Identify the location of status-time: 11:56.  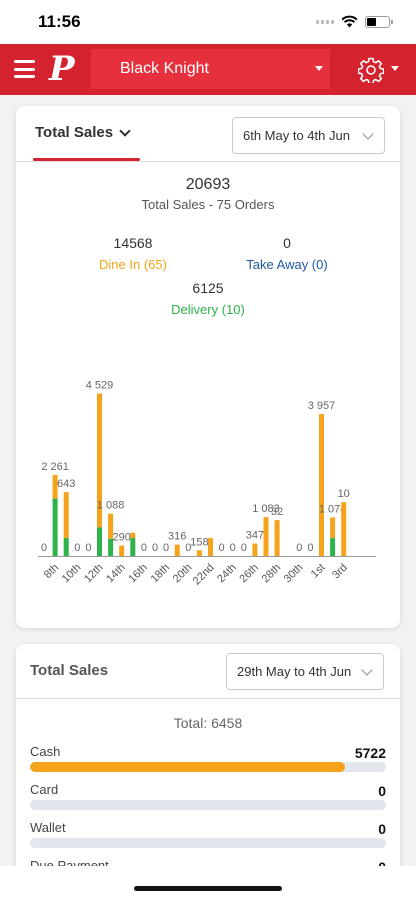
(59, 21).